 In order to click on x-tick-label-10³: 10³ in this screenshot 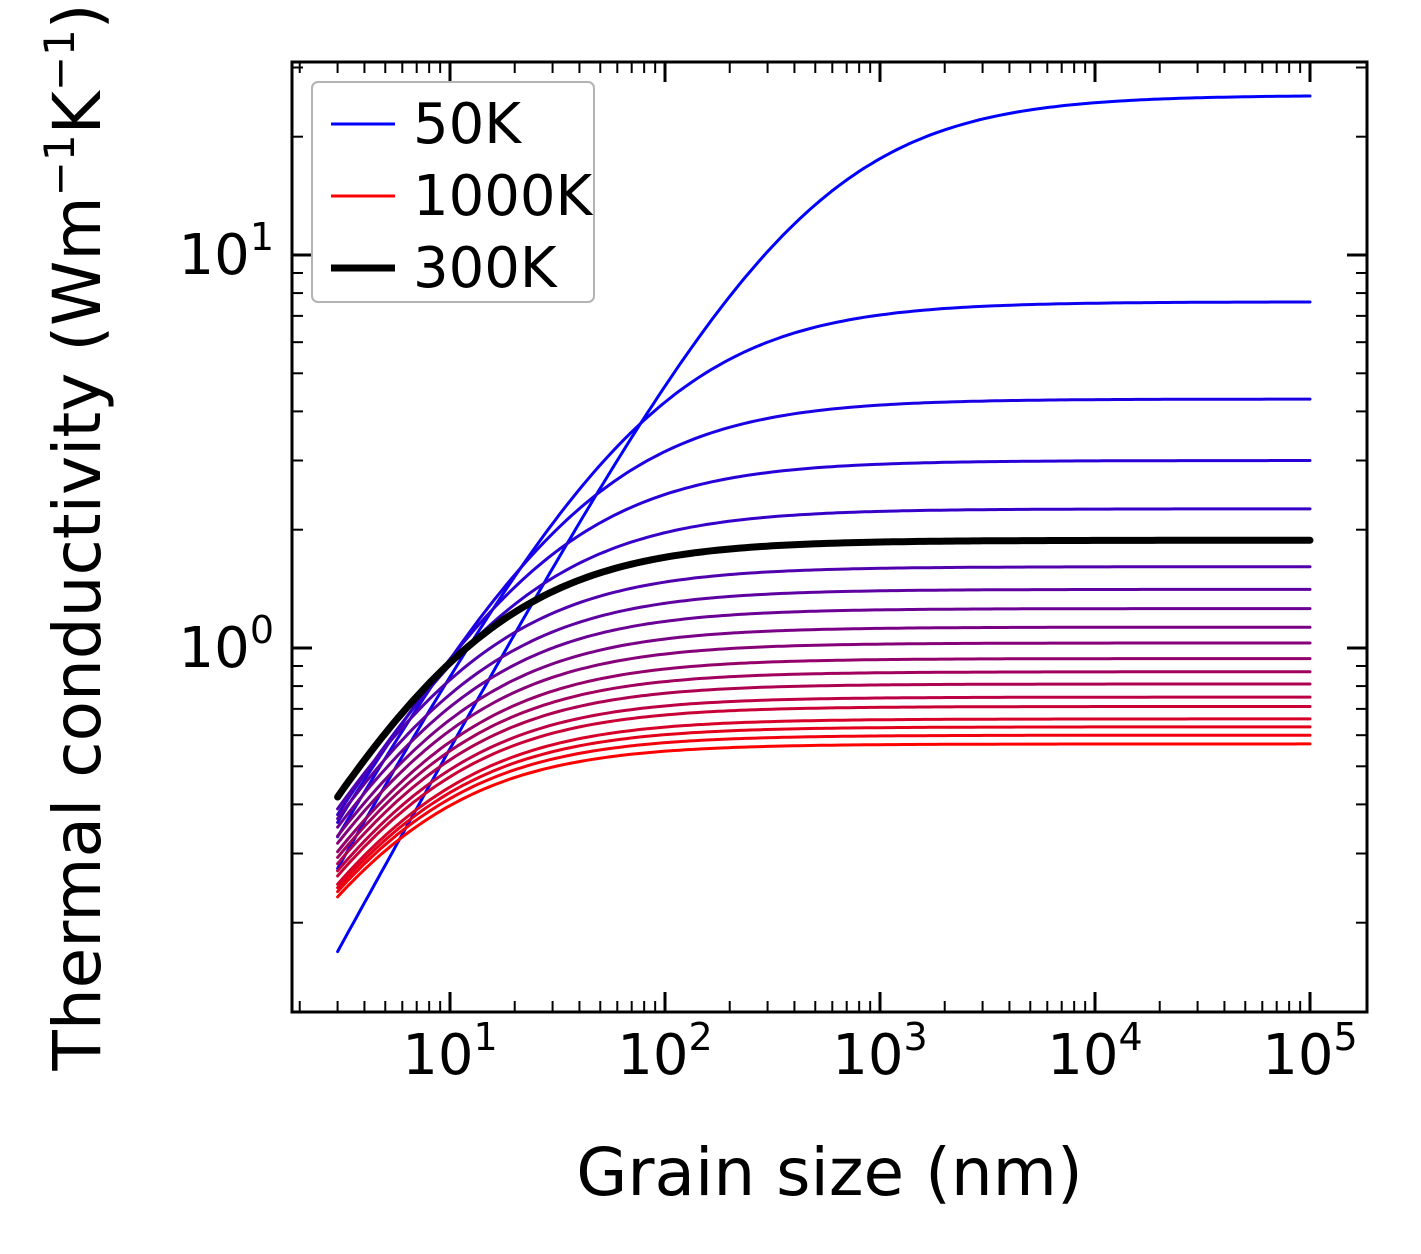, I will do `click(879, 1051)`.